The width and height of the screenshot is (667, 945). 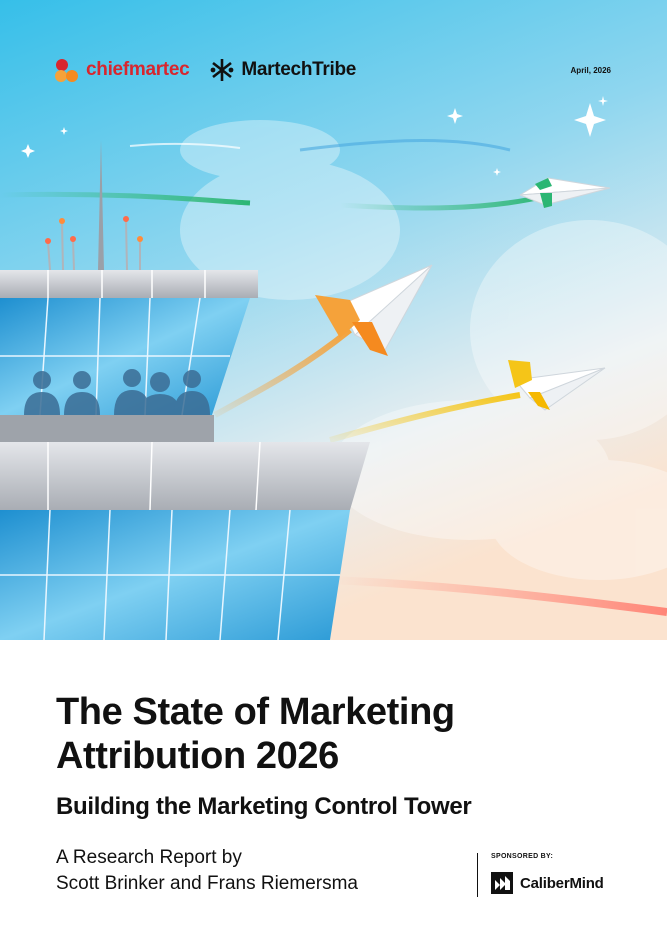 I want to click on martechtribe-knot-icon, so click(x=222, y=70).